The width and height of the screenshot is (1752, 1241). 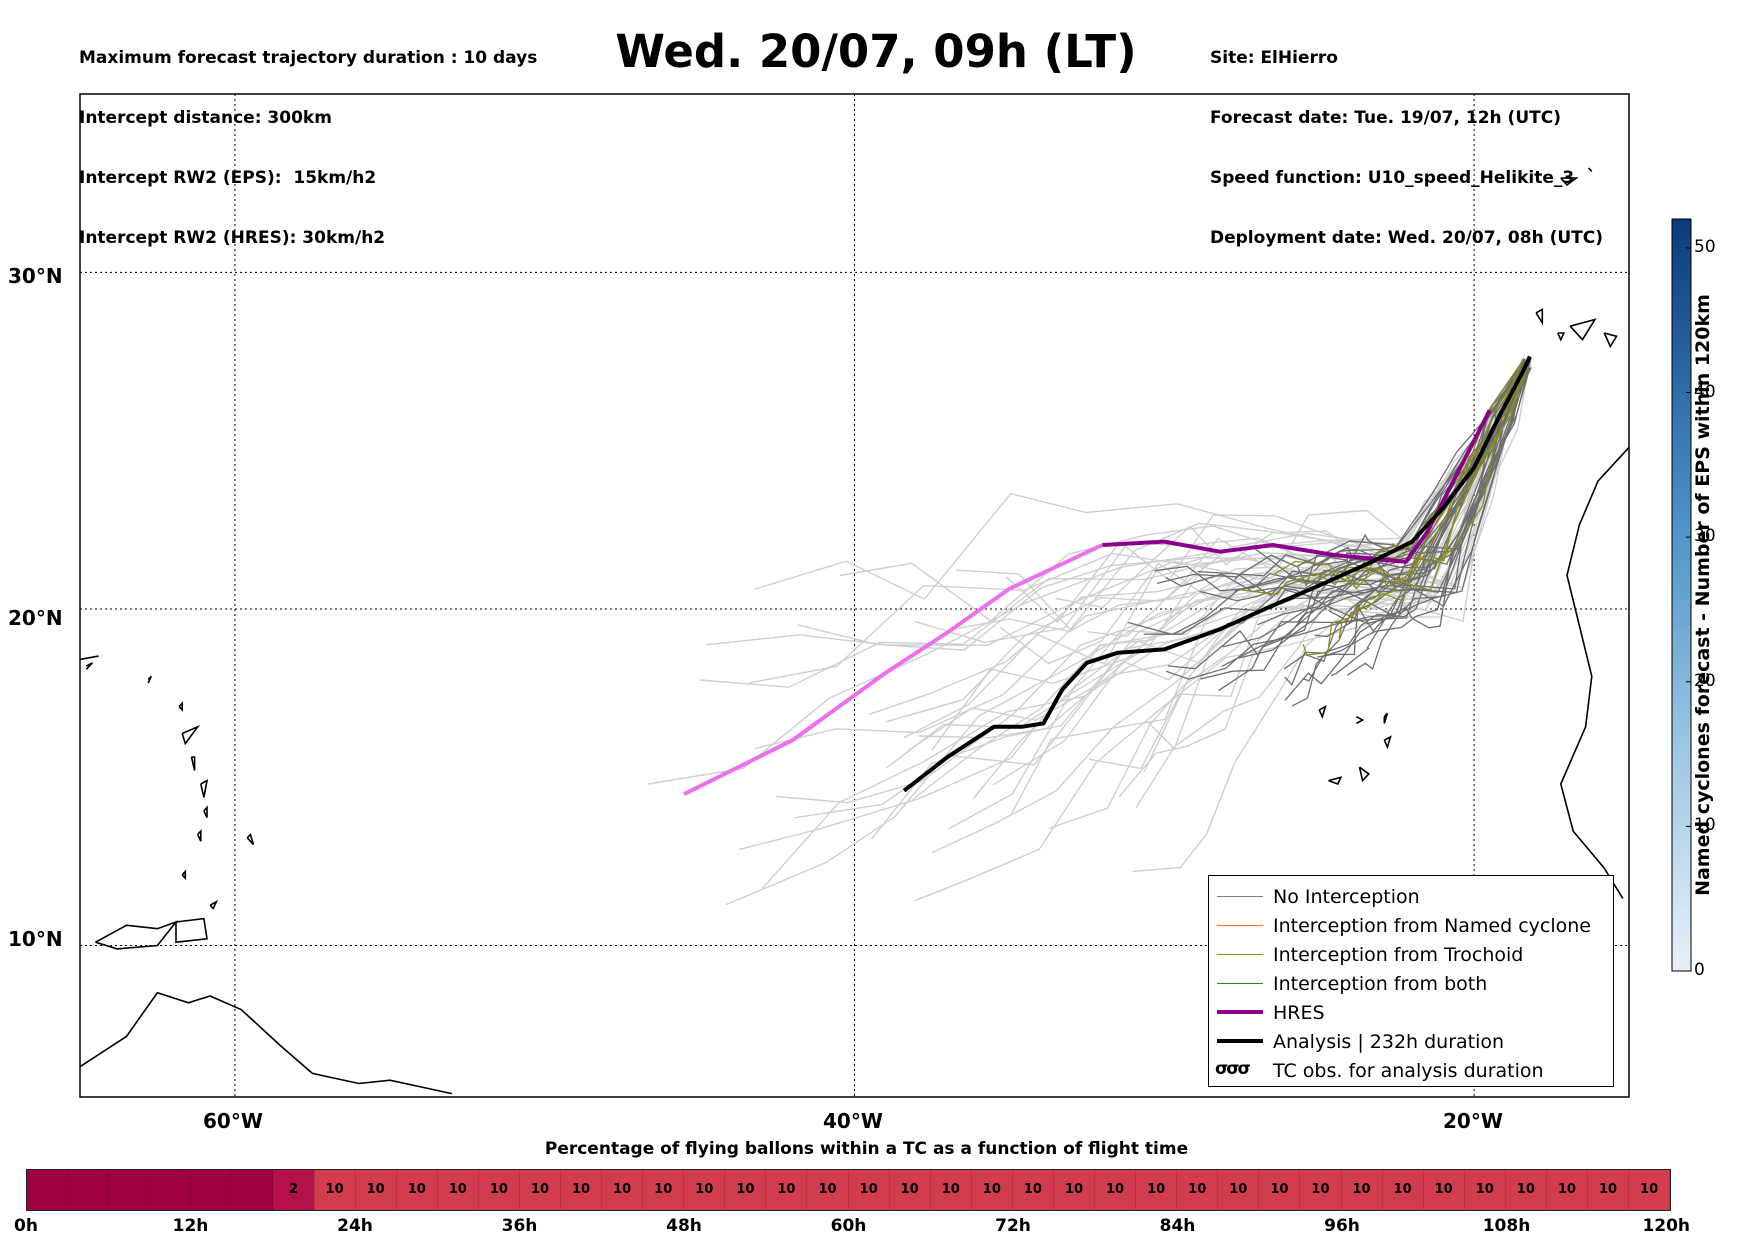 I want to click on timeline-tick-label: 36h, so click(x=519, y=1226).